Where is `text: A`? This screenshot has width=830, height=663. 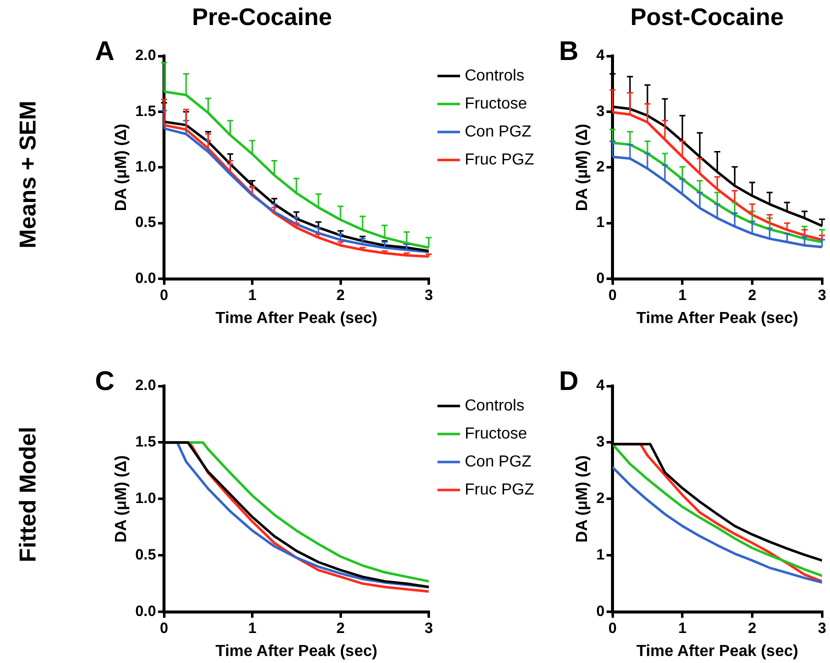
text: A is located at coordinates (104, 51).